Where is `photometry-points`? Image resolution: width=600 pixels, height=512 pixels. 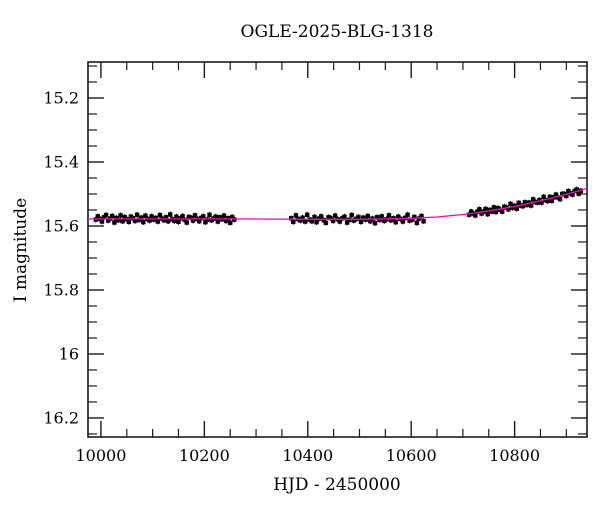
photometry-points is located at coordinates (338, 206).